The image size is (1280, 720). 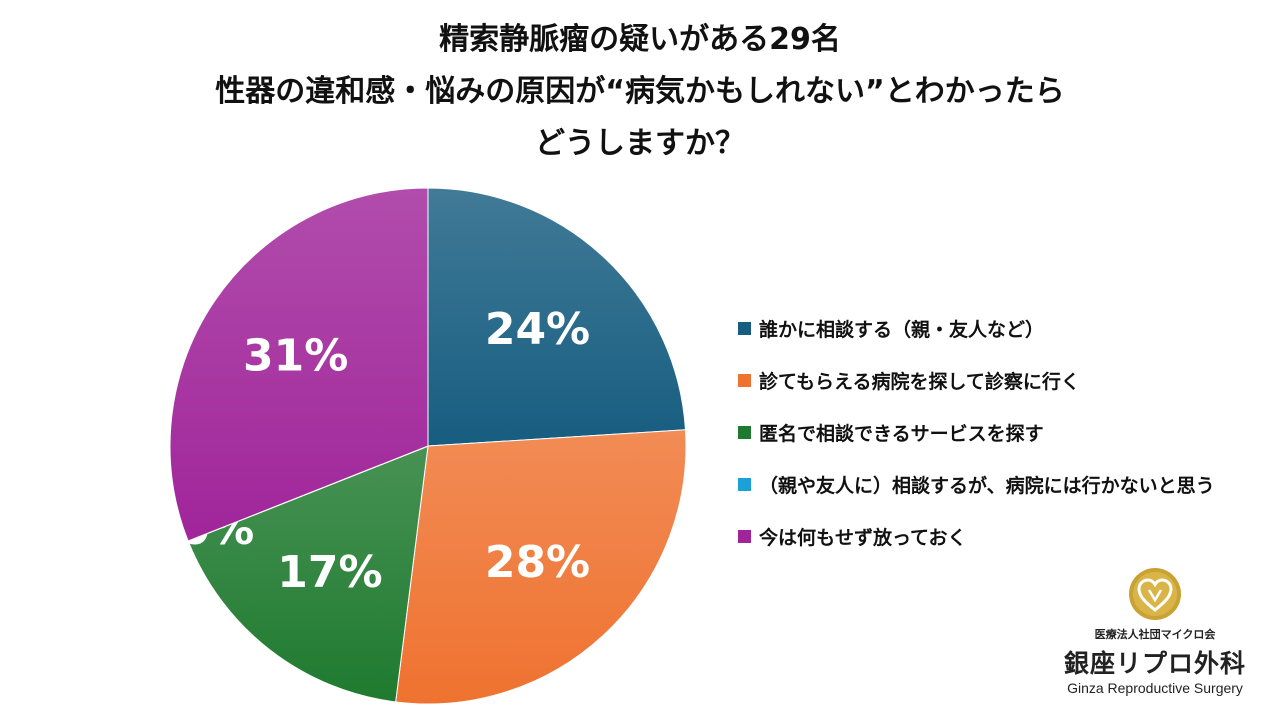 What do you see at coordinates (537, 562) in the screenshot?
I see `pie-label-1: 28%` at bounding box center [537, 562].